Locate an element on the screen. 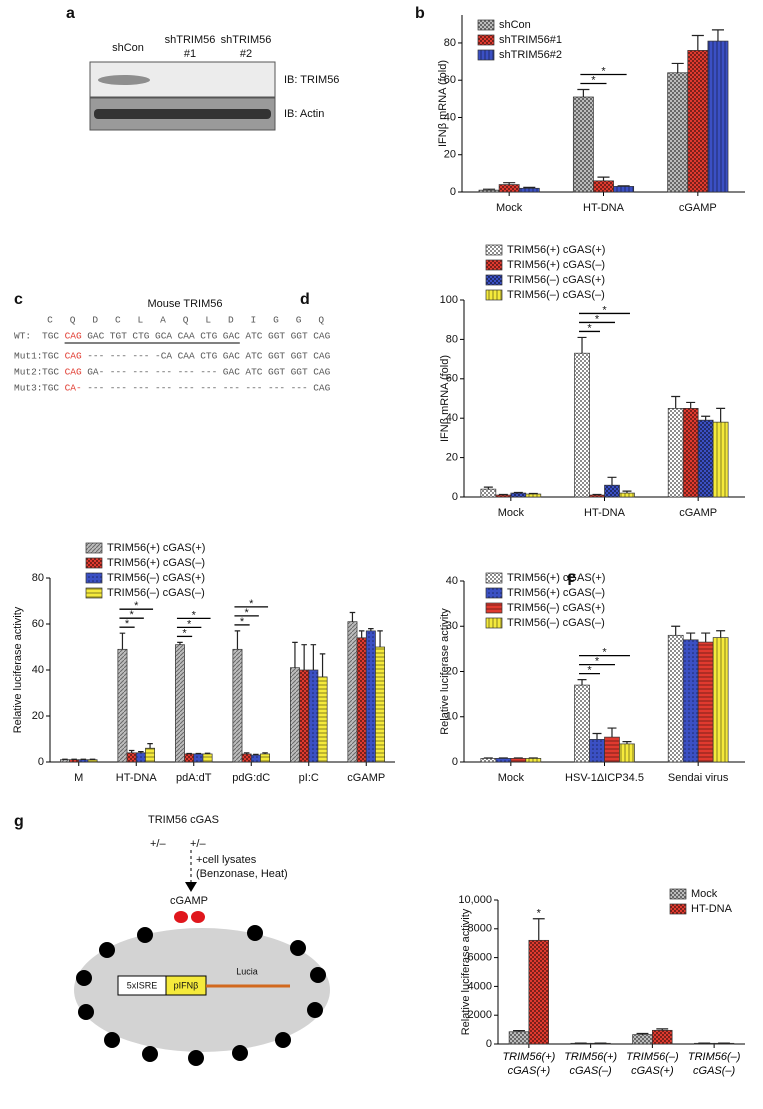  y-axis-label: IFNβ mRNA (fold) is located at coordinates (445, 398).